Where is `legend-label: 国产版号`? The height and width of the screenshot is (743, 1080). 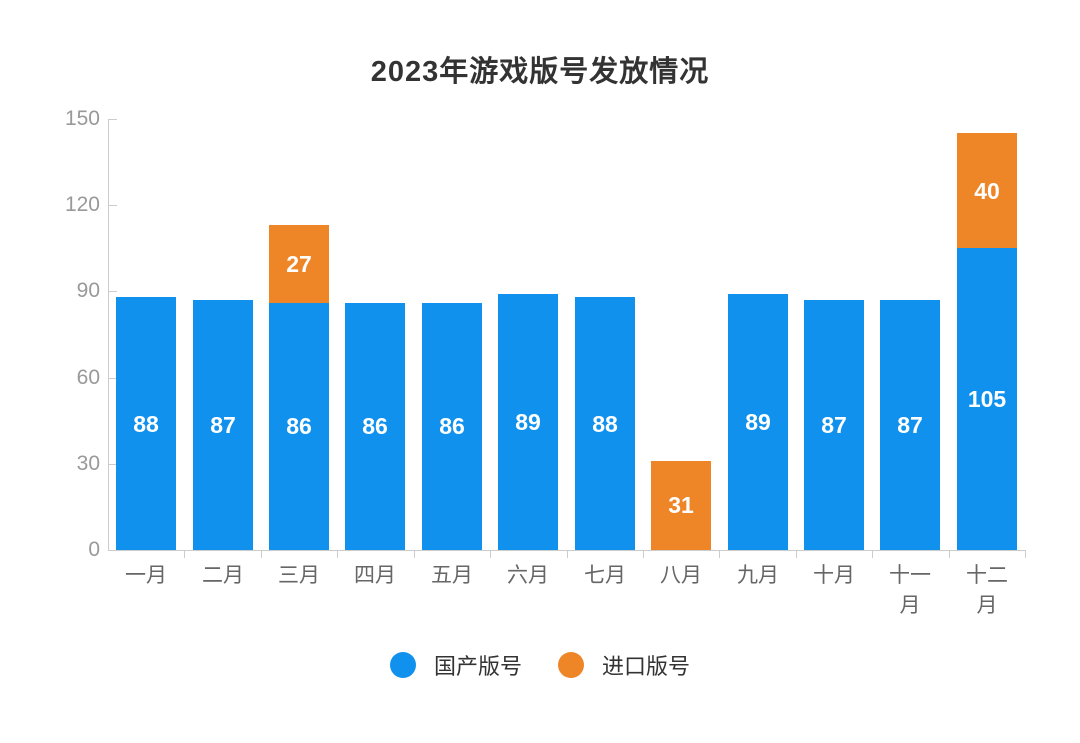
legend-label: 国产版号 is located at coordinates (477, 666).